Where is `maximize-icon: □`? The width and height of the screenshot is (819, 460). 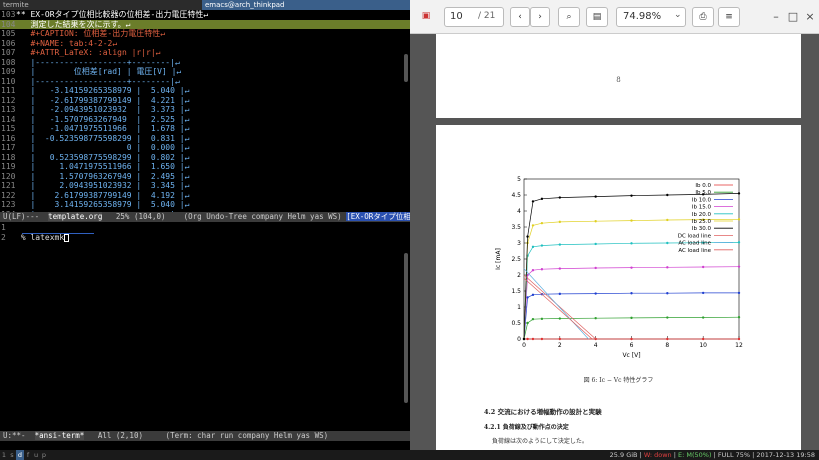 maximize-icon: □ is located at coordinates (793, 16).